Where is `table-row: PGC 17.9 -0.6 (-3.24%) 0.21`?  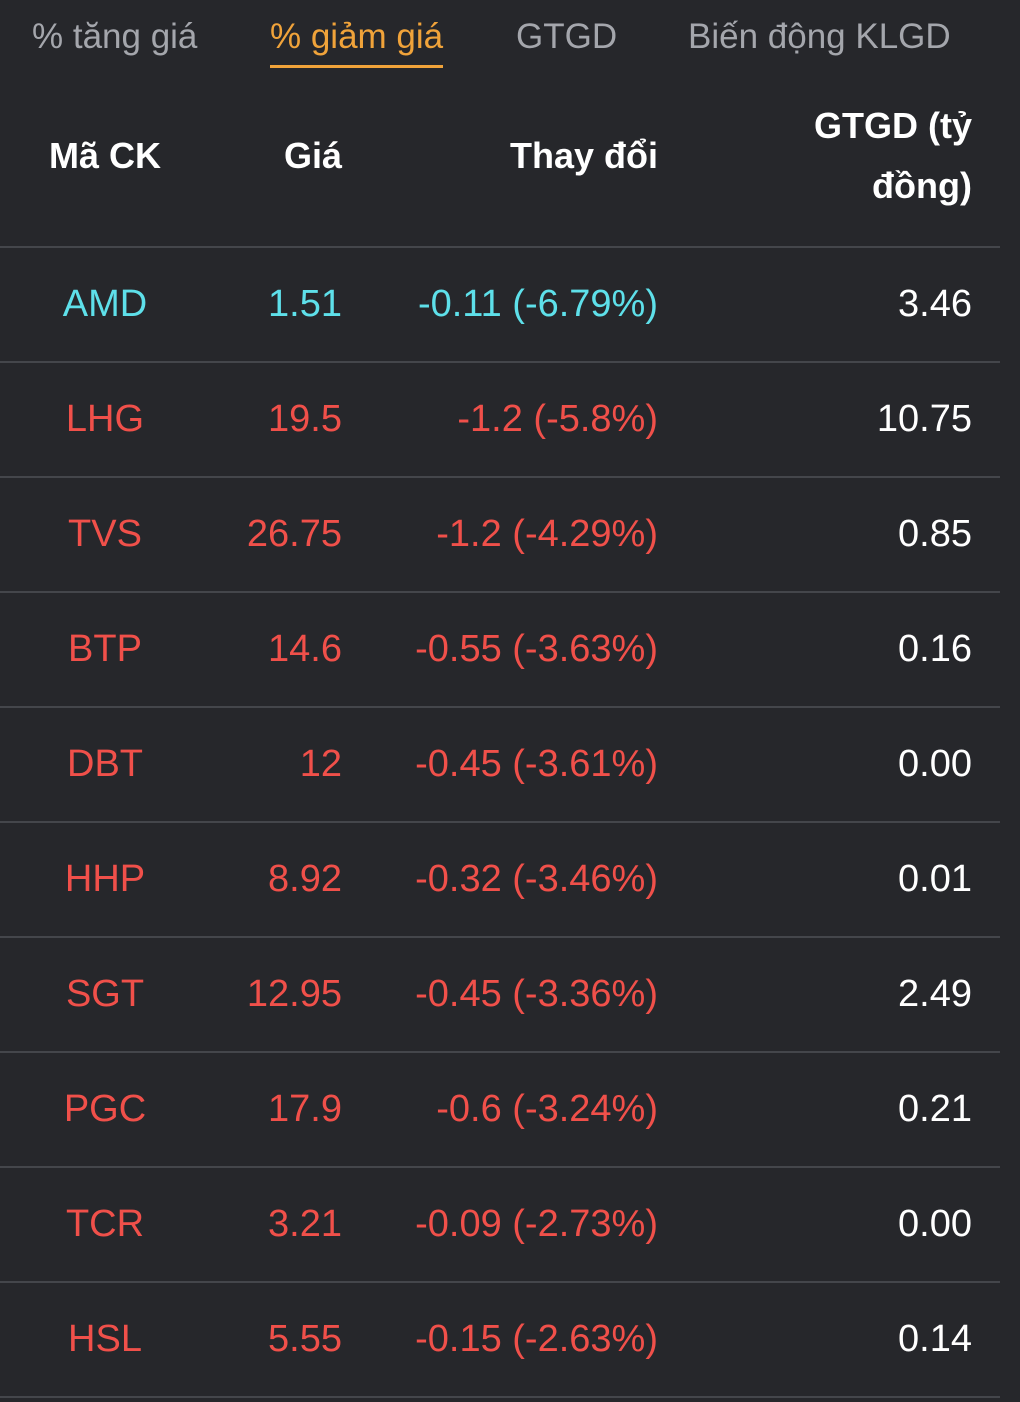 table-row: PGC 17.9 -0.6 (-3.24%) 0.21 is located at coordinates (500, 1110).